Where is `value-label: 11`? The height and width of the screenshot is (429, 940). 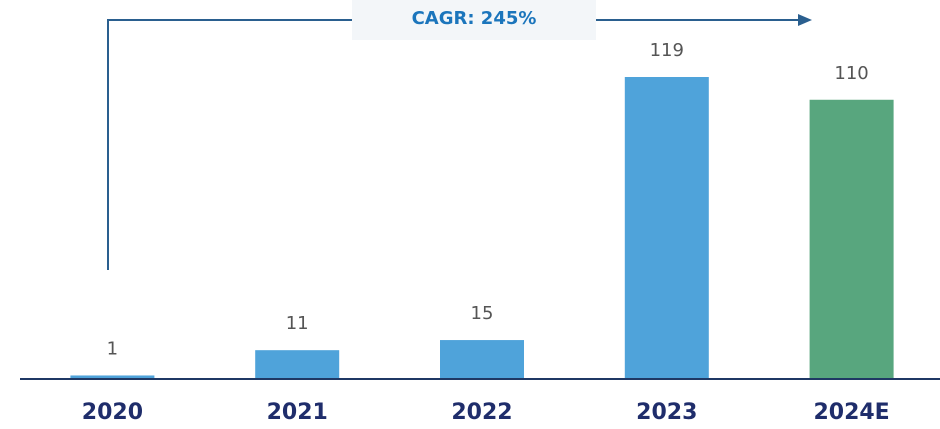
value-label: 11 is located at coordinates (297, 323).